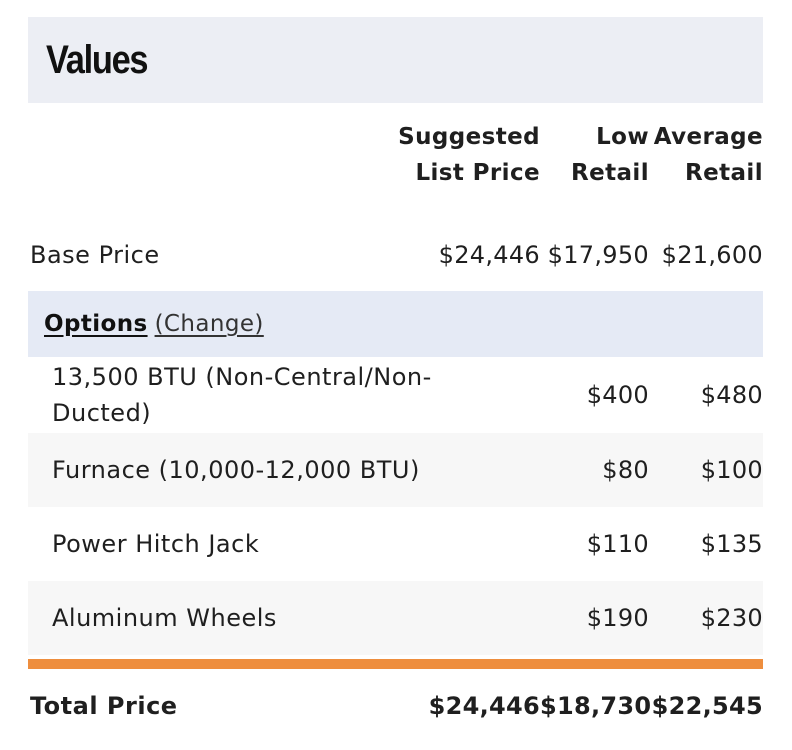 This screenshot has width=792, height=750. What do you see at coordinates (395, 60) in the screenshot?
I see `title-bar: Values` at bounding box center [395, 60].